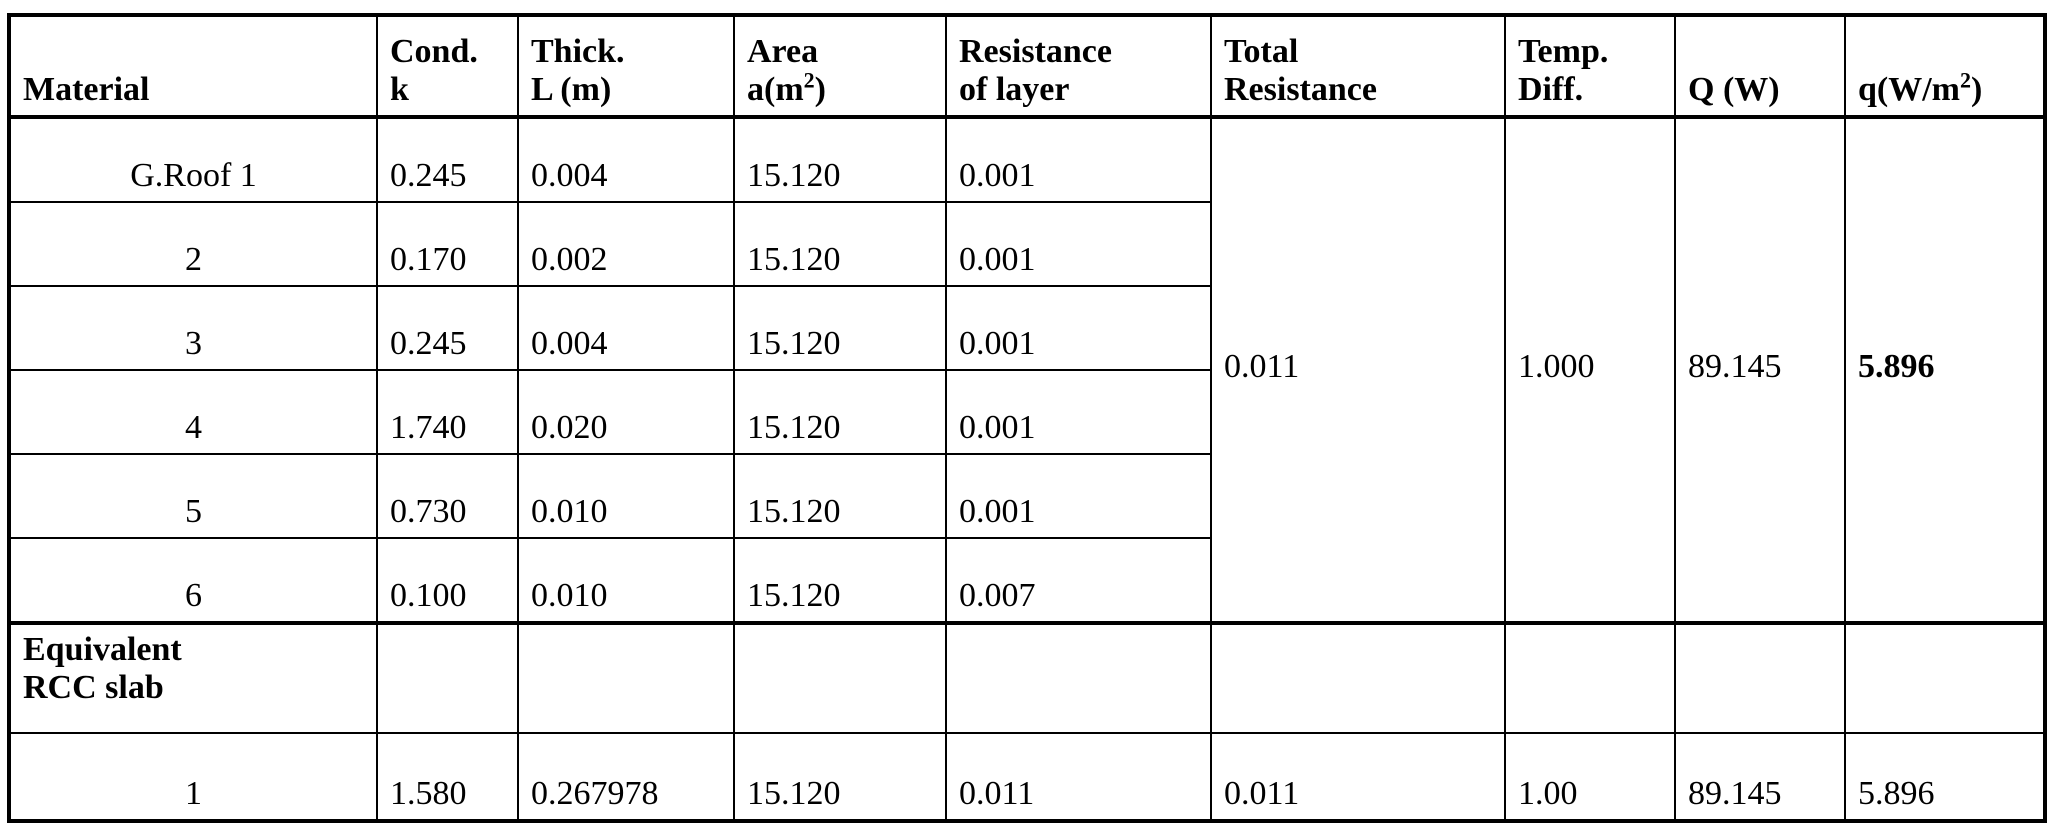 This screenshot has width=2050, height=823. I want to click on header-Q: Q (W), so click(1760, 66).